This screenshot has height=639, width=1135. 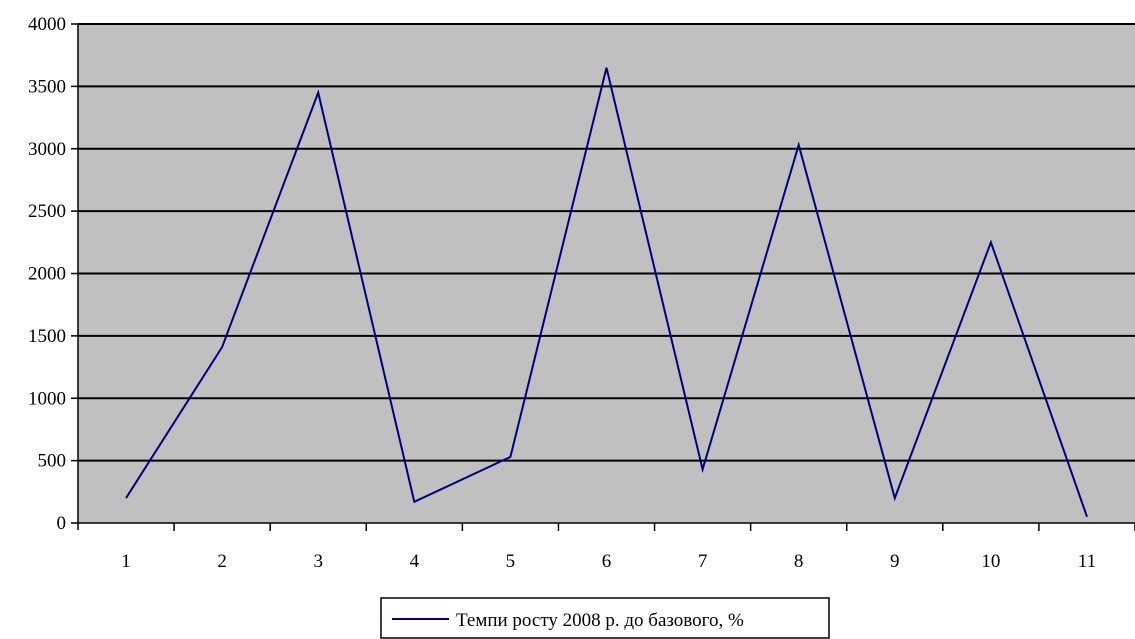 I want to click on y-tick-label: 3000, so click(x=47, y=149).